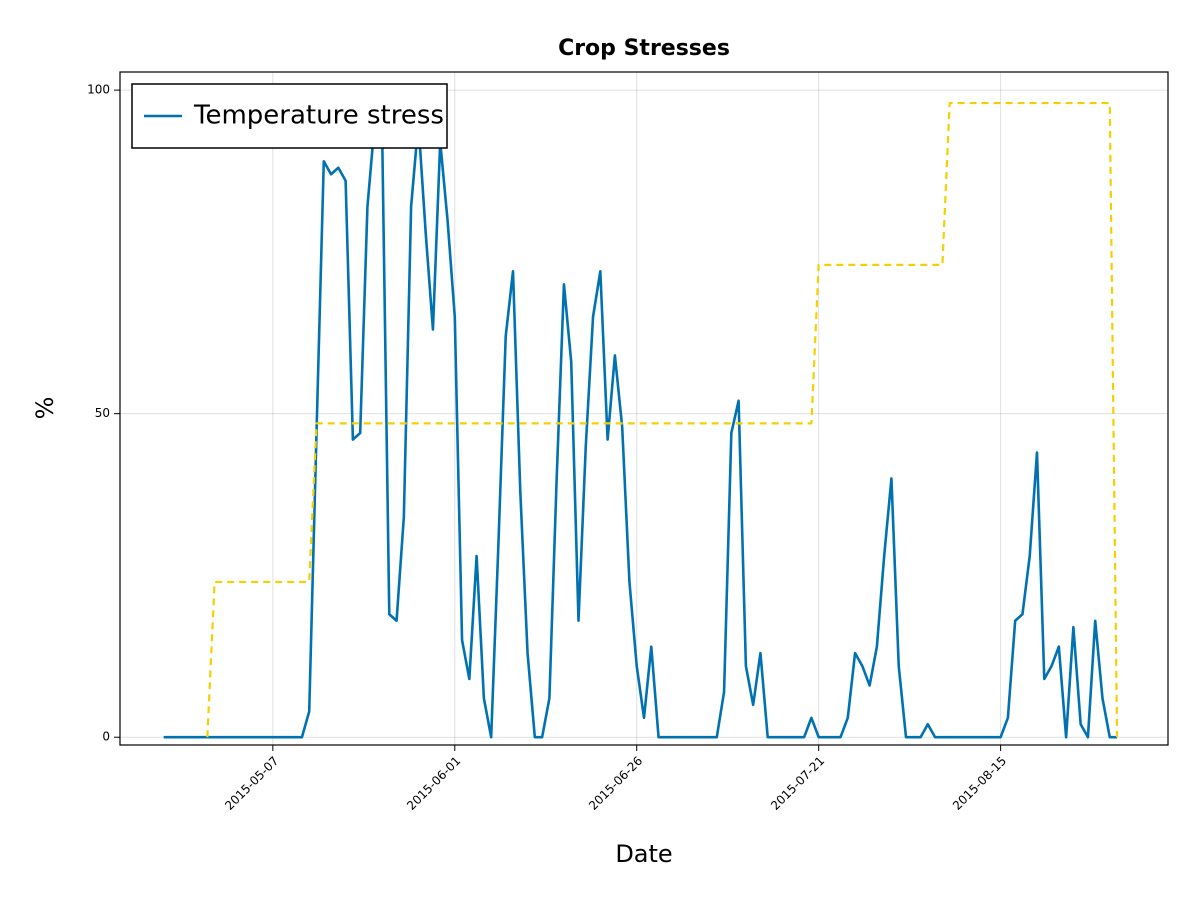 The width and height of the screenshot is (1200, 900). I want to click on x-tick-label: 2015-06-26, so click(615, 783).